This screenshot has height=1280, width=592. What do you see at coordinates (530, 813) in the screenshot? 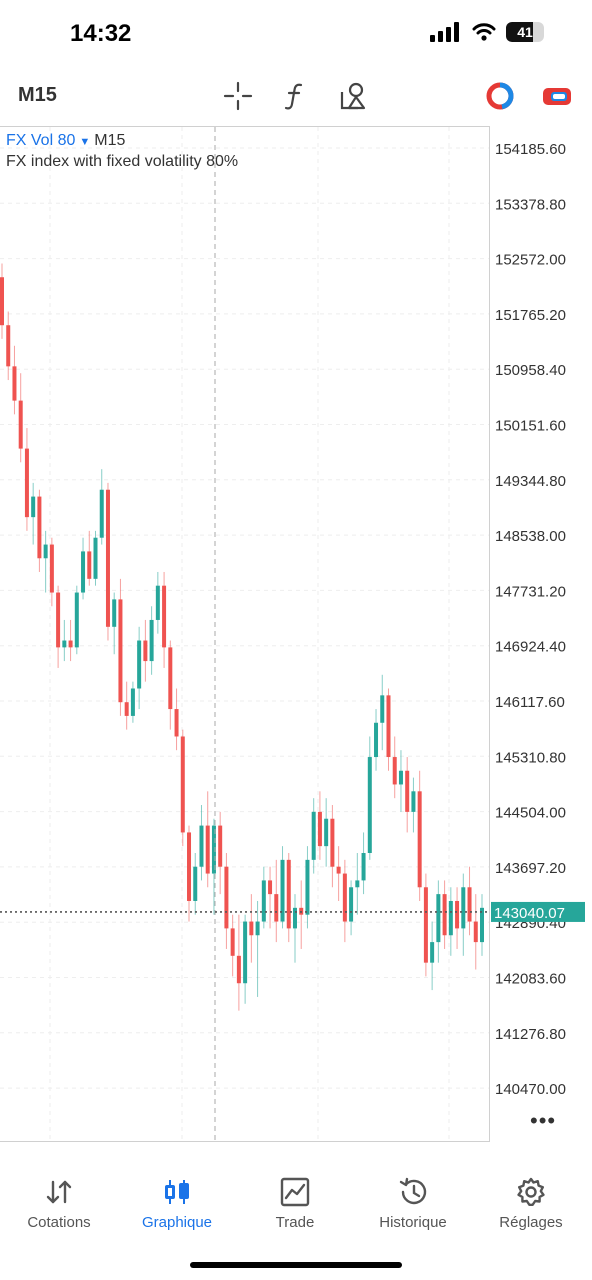
I see `y-tick-label: 144504.00` at bounding box center [530, 813].